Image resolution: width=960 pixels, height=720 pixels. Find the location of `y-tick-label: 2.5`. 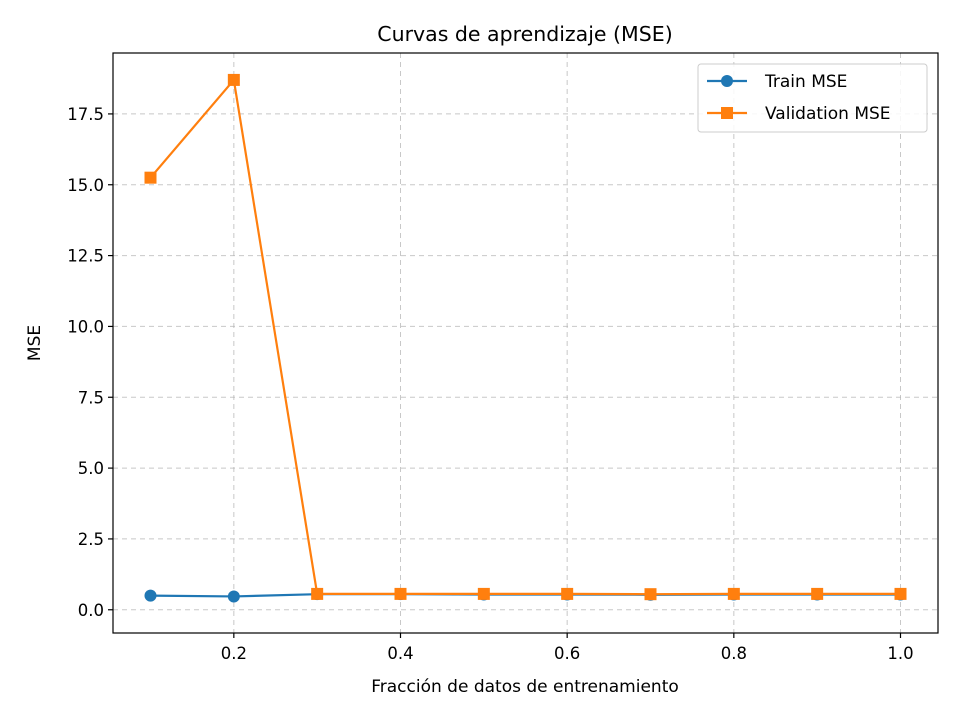

y-tick-label: 2.5 is located at coordinates (91, 539).